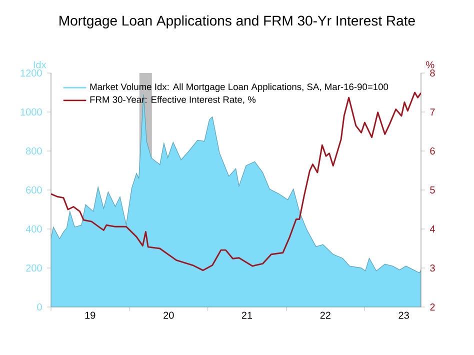  I want to click on y-tick-label: 800, so click(34, 151).